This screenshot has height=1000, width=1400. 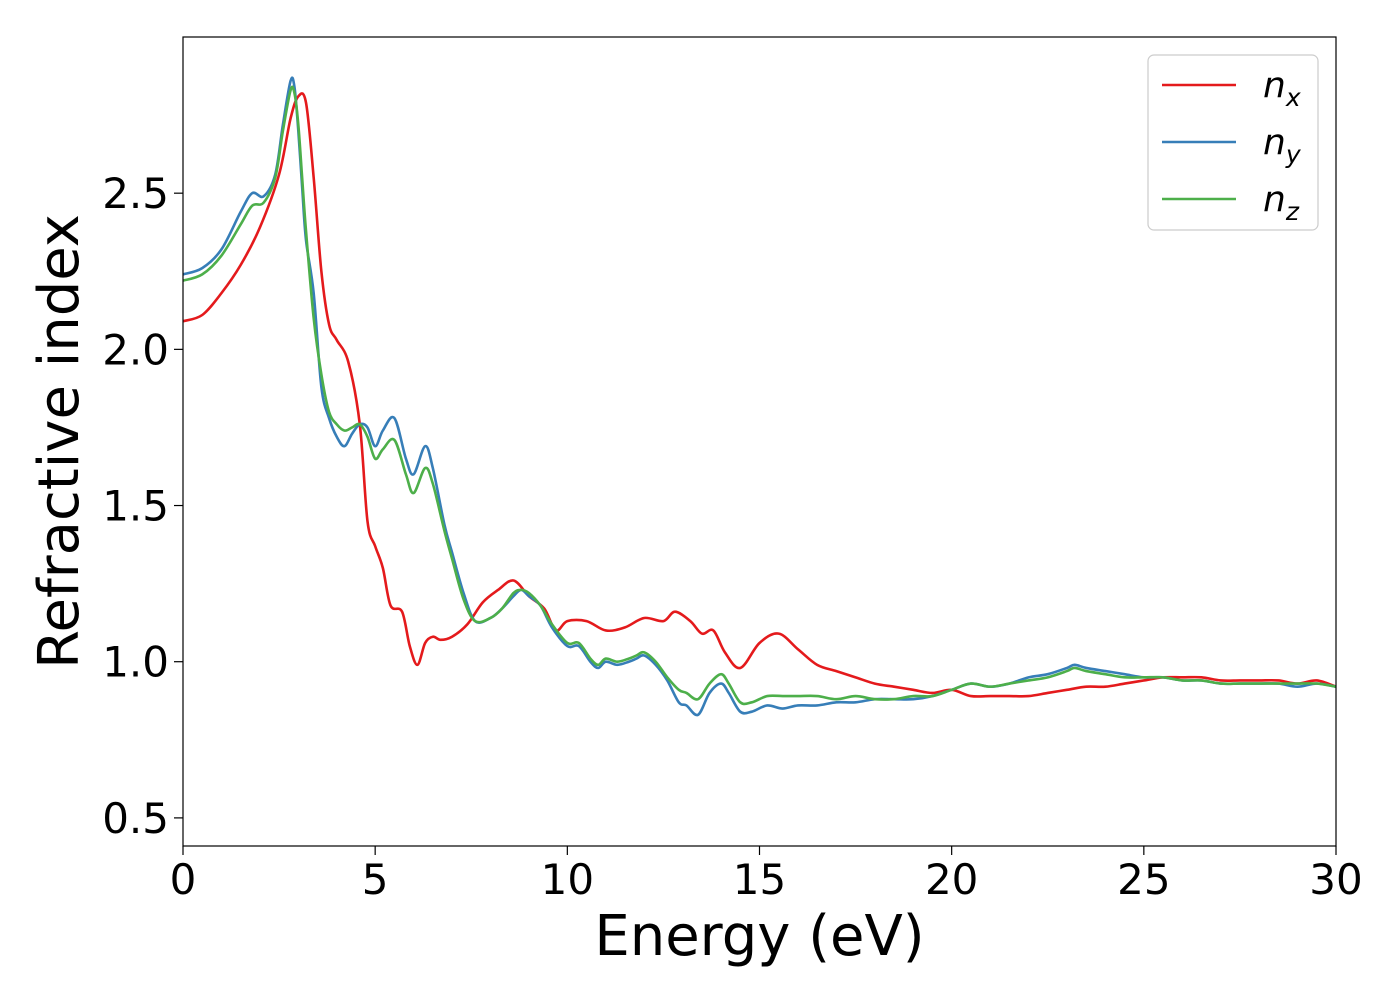 What do you see at coordinates (375, 879) in the screenshot?
I see `x-tick-label: 5` at bounding box center [375, 879].